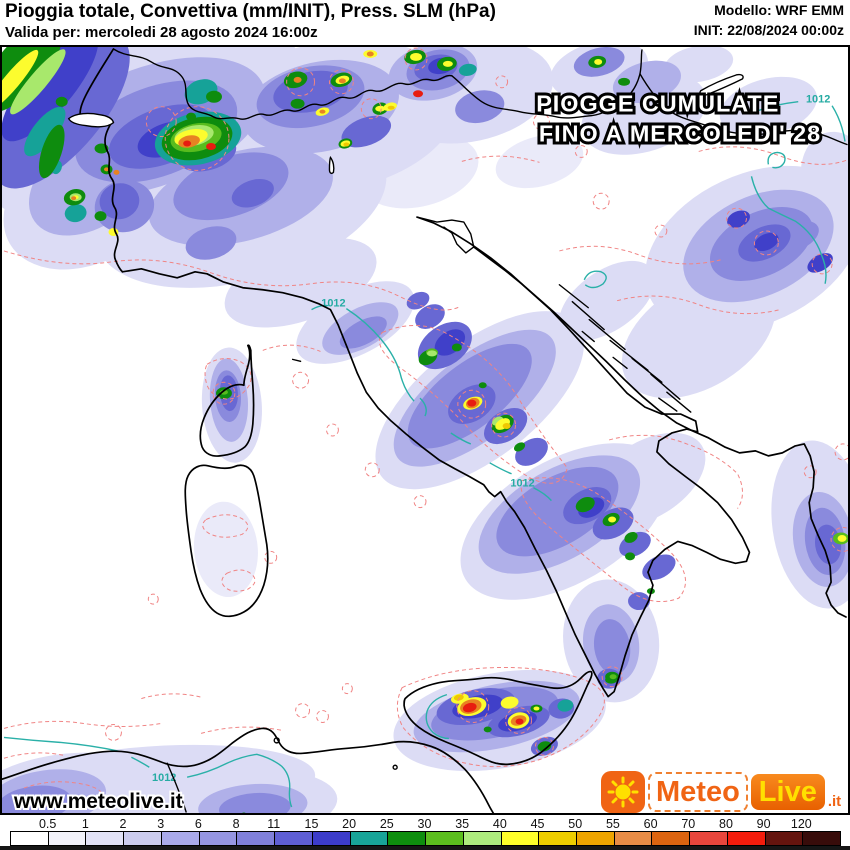 The image size is (850, 850). What do you see at coordinates (236, 824) in the screenshot?
I see `legend-tick-label: 8` at bounding box center [236, 824].